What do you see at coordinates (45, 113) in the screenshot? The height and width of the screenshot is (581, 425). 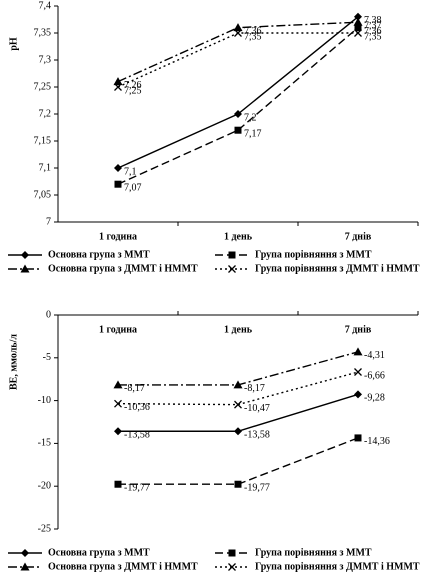 I see `y-tick-label: 7,2` at bounding box center [45, 113].